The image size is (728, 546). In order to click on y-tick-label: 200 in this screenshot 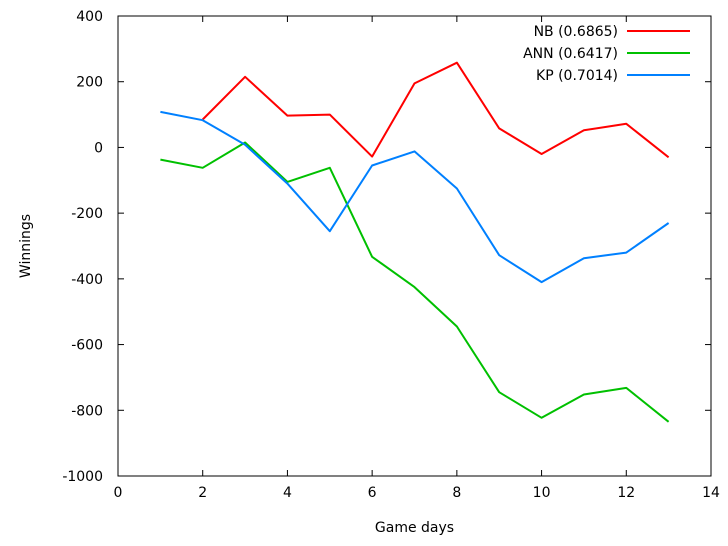, I will do `click(89, 83)`.